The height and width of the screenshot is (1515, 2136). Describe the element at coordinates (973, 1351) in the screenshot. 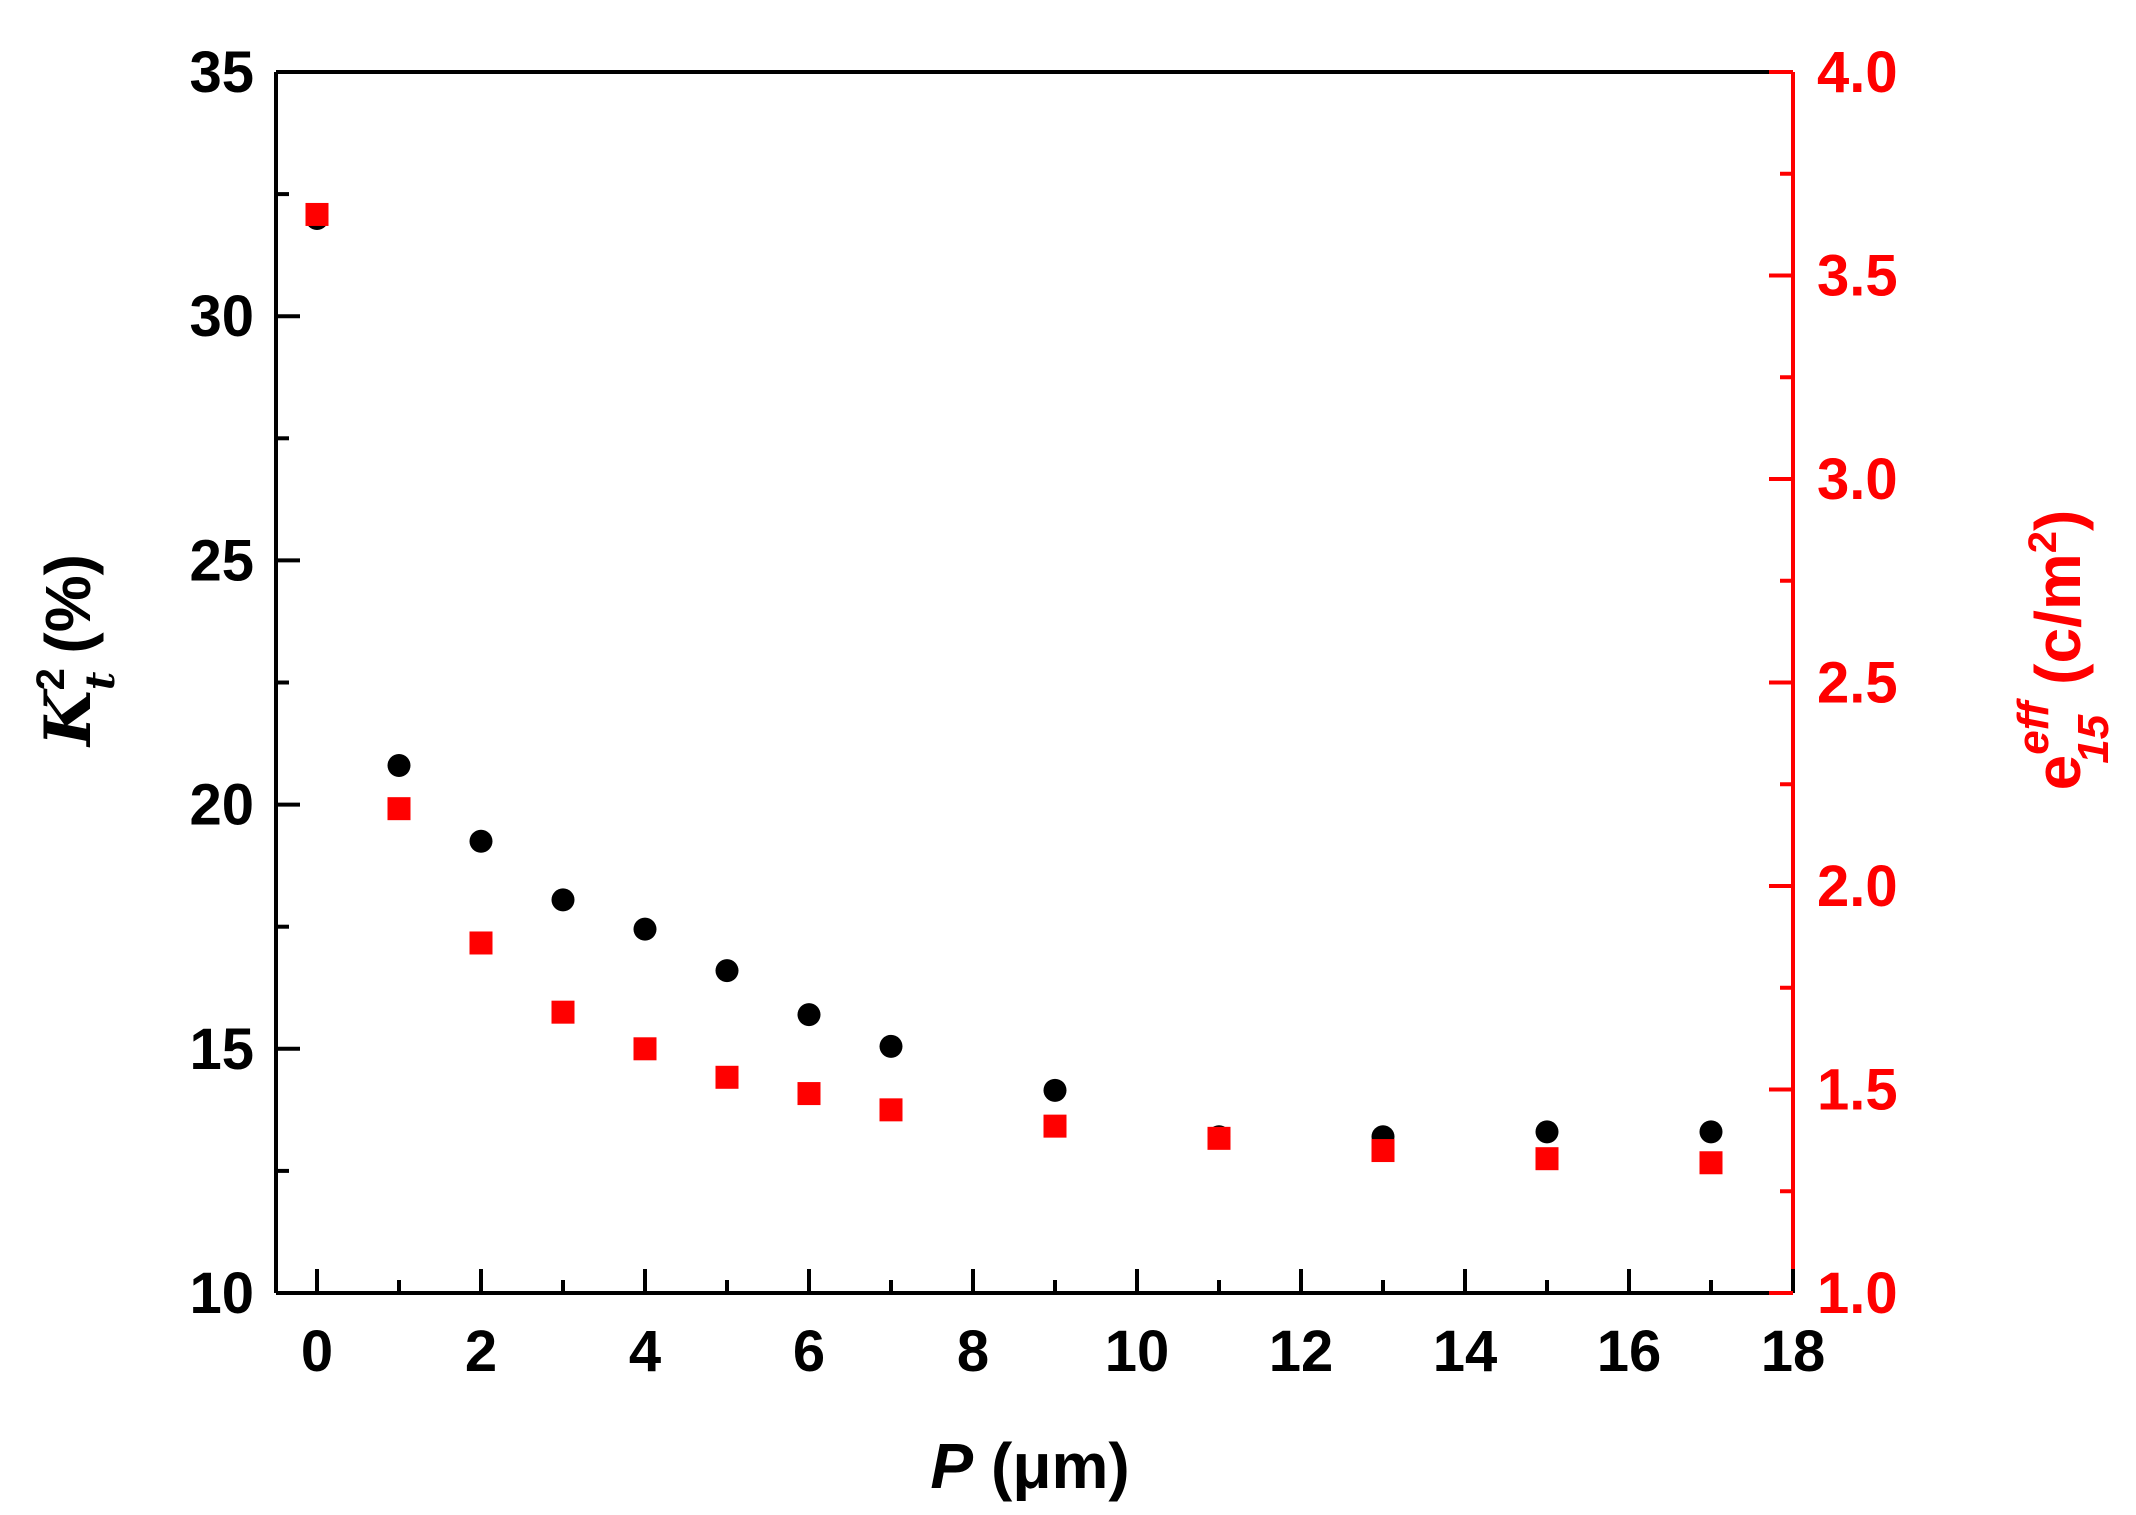

I see `x-tick-label: 8` at that location.